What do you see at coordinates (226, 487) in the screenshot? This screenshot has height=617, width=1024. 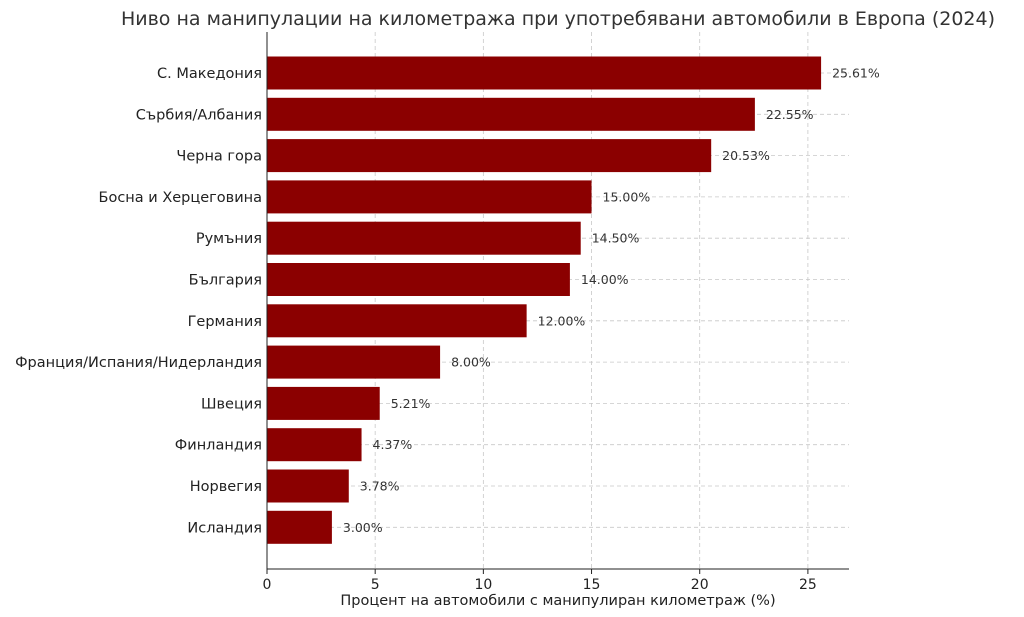 I see `category-label: Норвегия` at bounding box center [226, 487].